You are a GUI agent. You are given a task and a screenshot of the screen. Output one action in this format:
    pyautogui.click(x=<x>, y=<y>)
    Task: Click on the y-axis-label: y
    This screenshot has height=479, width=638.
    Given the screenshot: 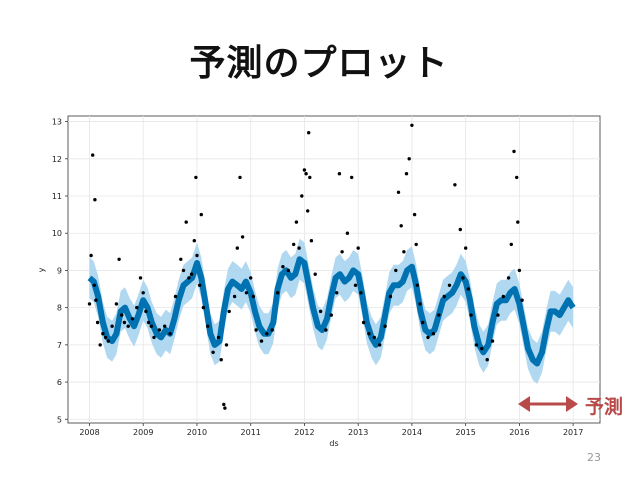 What is the action you would take?
    pyautogui.click(x=41, y=269)
    